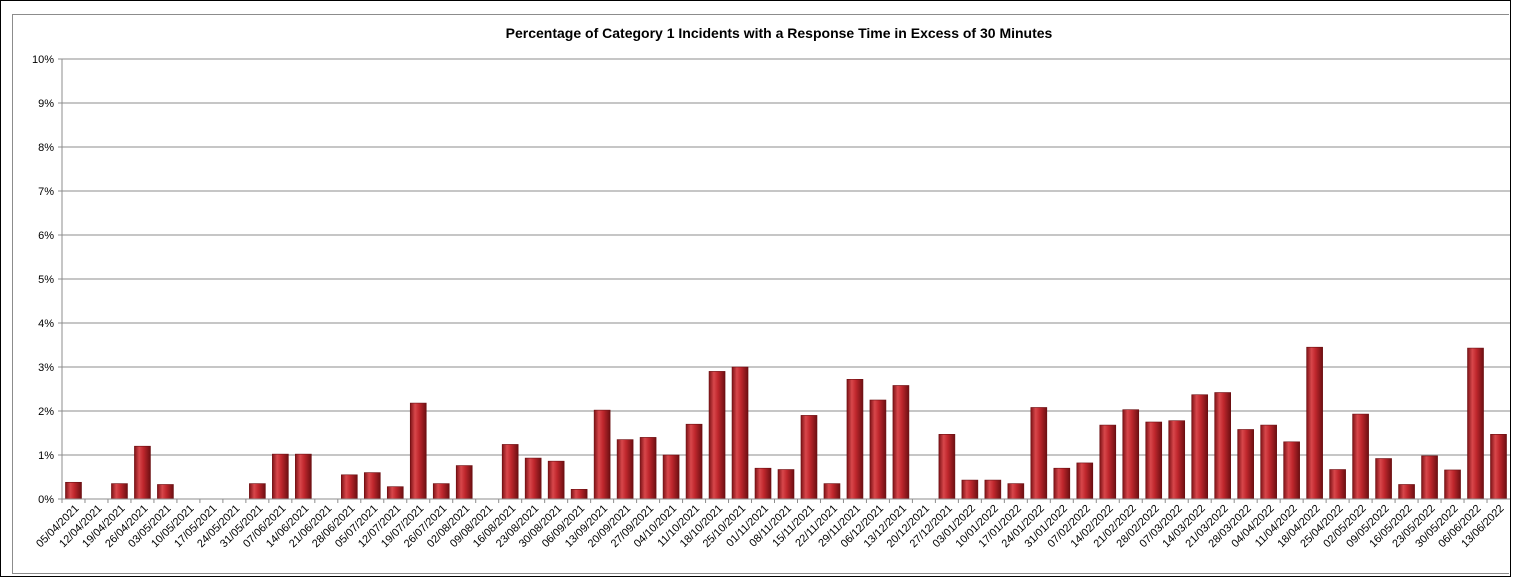 This screenshot has width=1513, height=579. I want to click on y-tick-label: 5%, so click(46, 280).